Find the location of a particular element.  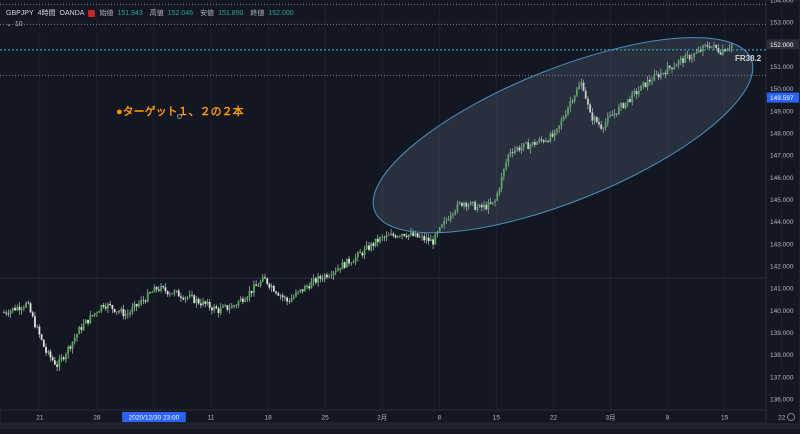

marked-price-badge-bg is located at coordinates (783, 97).